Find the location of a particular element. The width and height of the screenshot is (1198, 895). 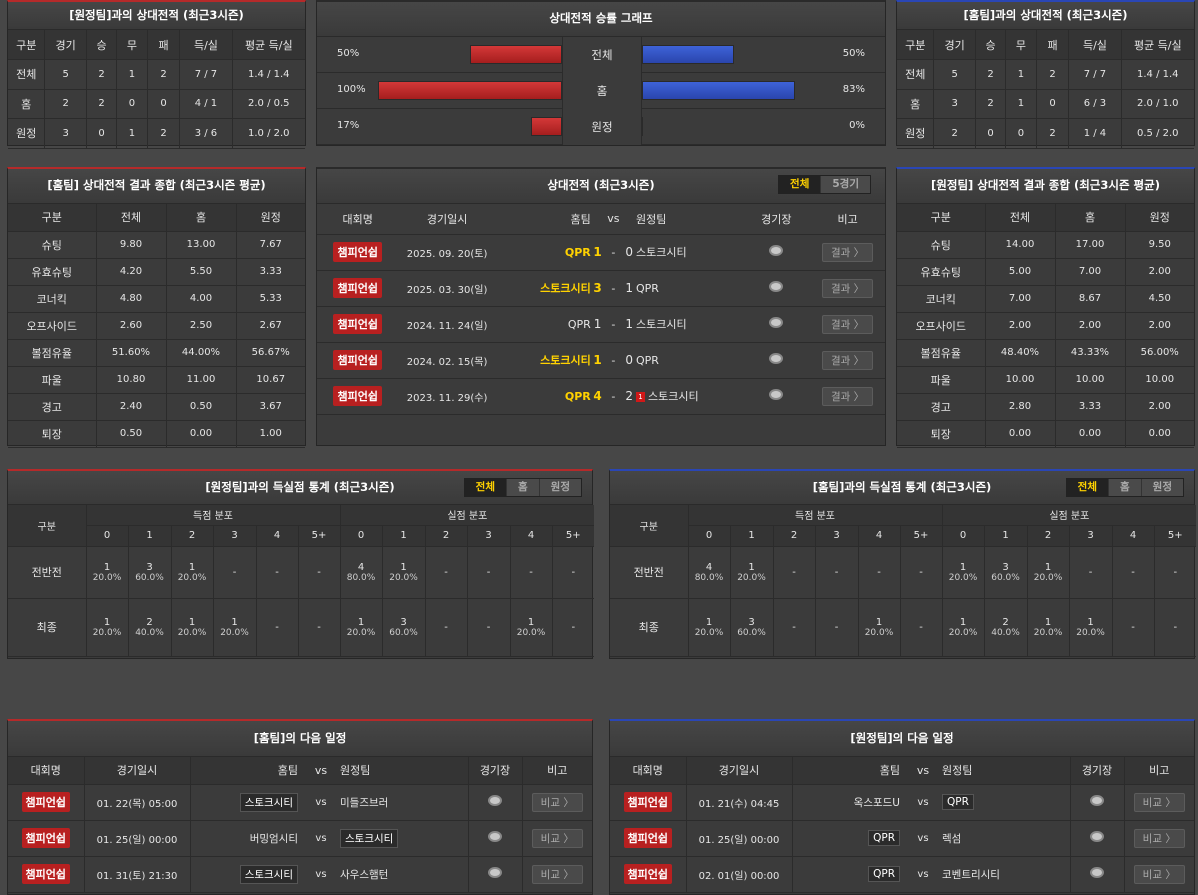

cell: 3.33 is located at coordinates (270, 272).